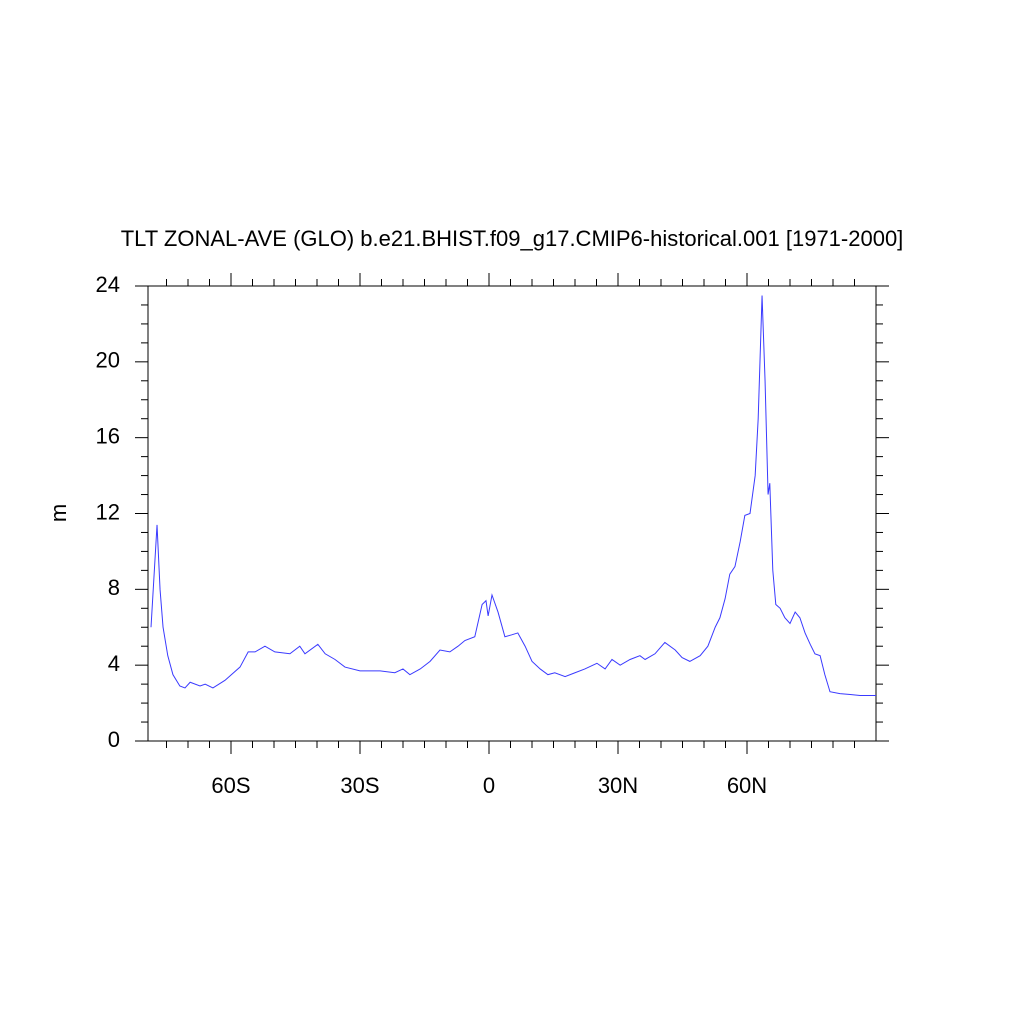 Image resolution: width=1024 pixels, height=1029 pixels. I want to click on y-tick-label: 12, so click(108, 511).